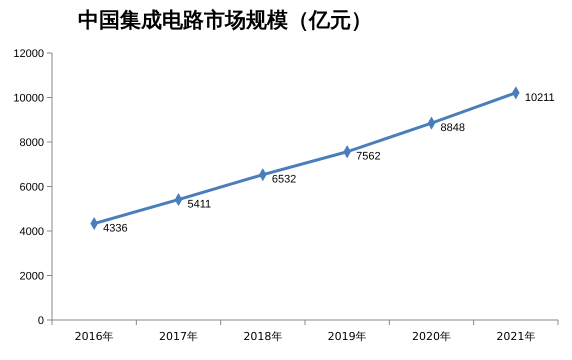  What do you see at coordinates (32, 187) in the screenshot?
I see `y-tick-label: 6000` at bounding box center [32, 187].